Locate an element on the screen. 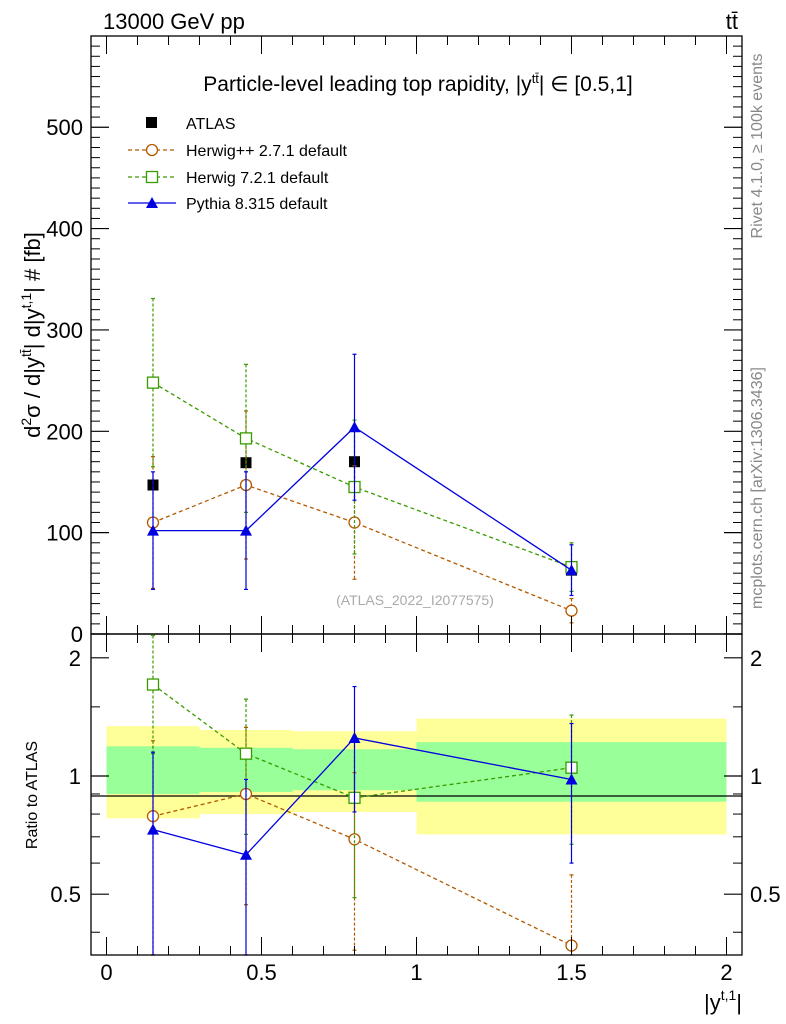 The image size is (786, 1024). ratio-y-tick-label-left: 0.5 is located at coordinates (65, 894).